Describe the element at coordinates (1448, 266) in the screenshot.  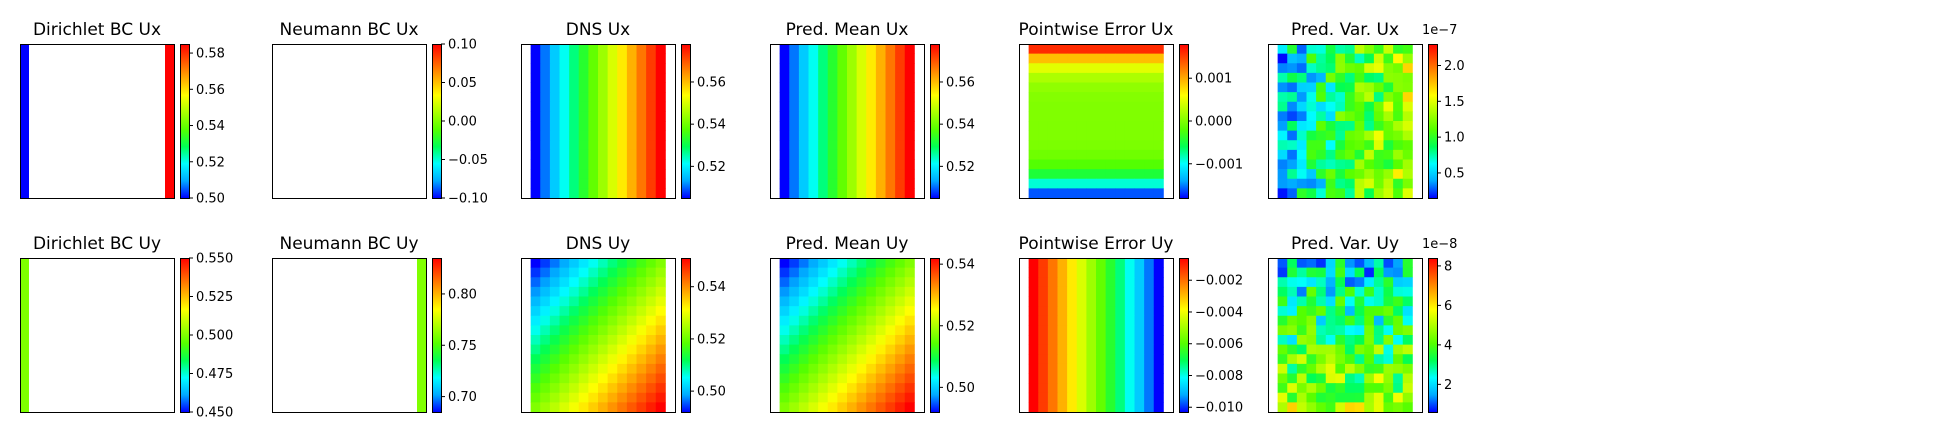
I see `colorbar-tick-label: 8` at that location.